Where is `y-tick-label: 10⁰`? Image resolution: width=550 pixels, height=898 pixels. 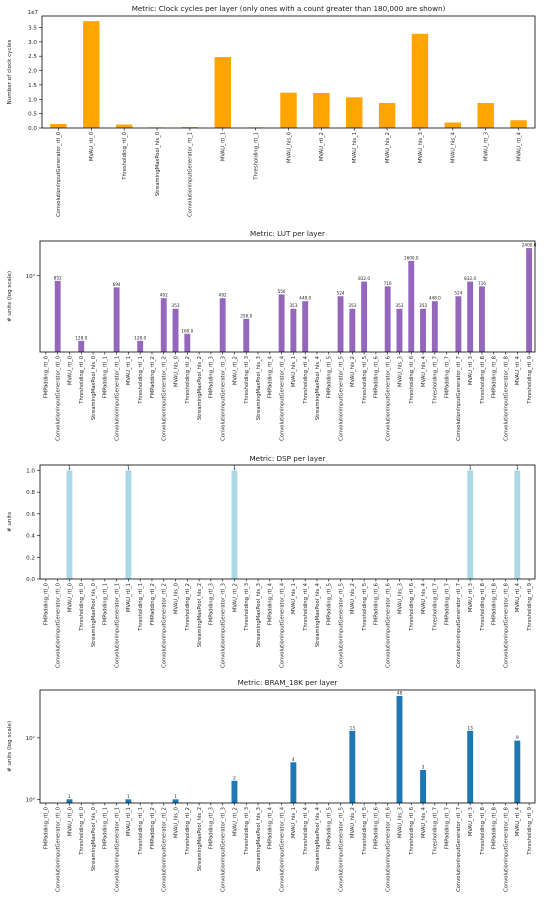
y-tick-label: 10⁰ is located at coordinates (31, 799).